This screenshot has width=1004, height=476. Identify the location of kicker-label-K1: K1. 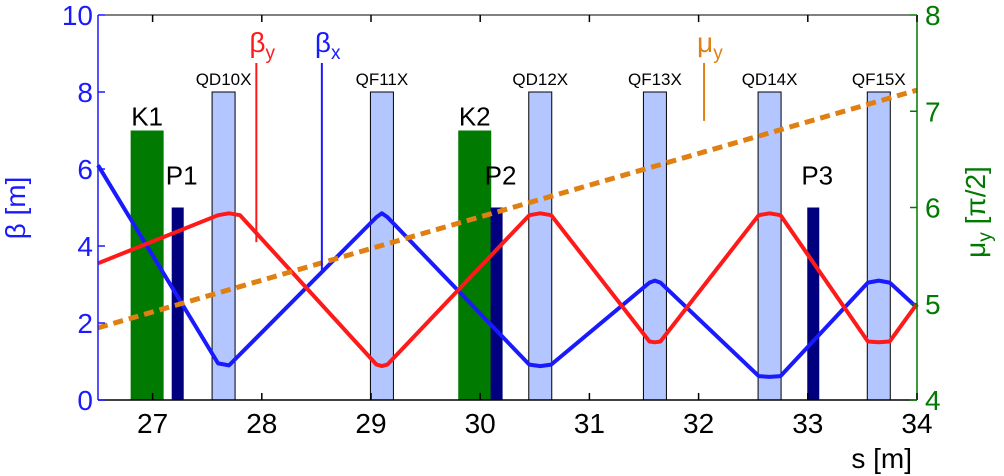
(147, 117).